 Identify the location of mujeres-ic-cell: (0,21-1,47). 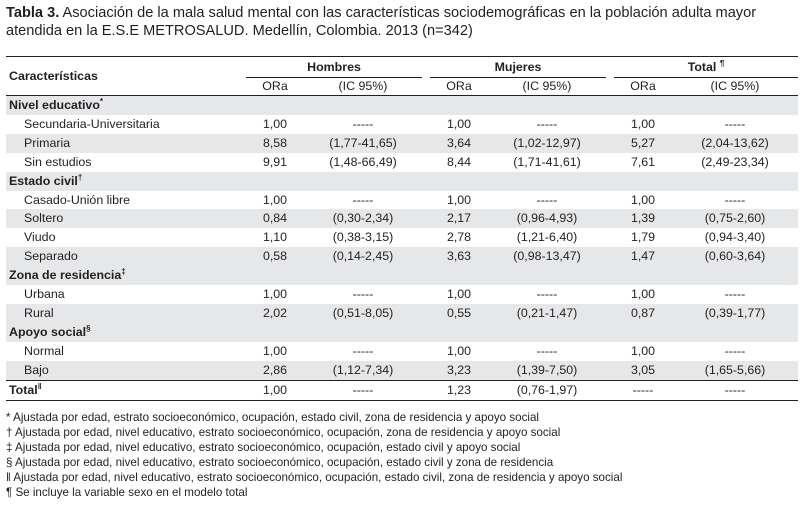
(547, 312).